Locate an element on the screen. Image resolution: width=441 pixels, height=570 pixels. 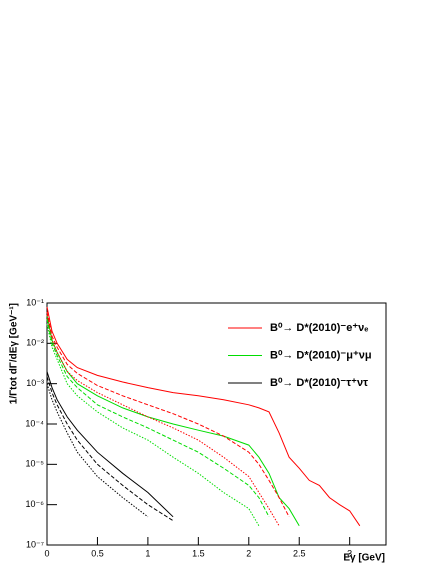
y-tick-label: 10⁻³ is located at coordinates (35, 383).